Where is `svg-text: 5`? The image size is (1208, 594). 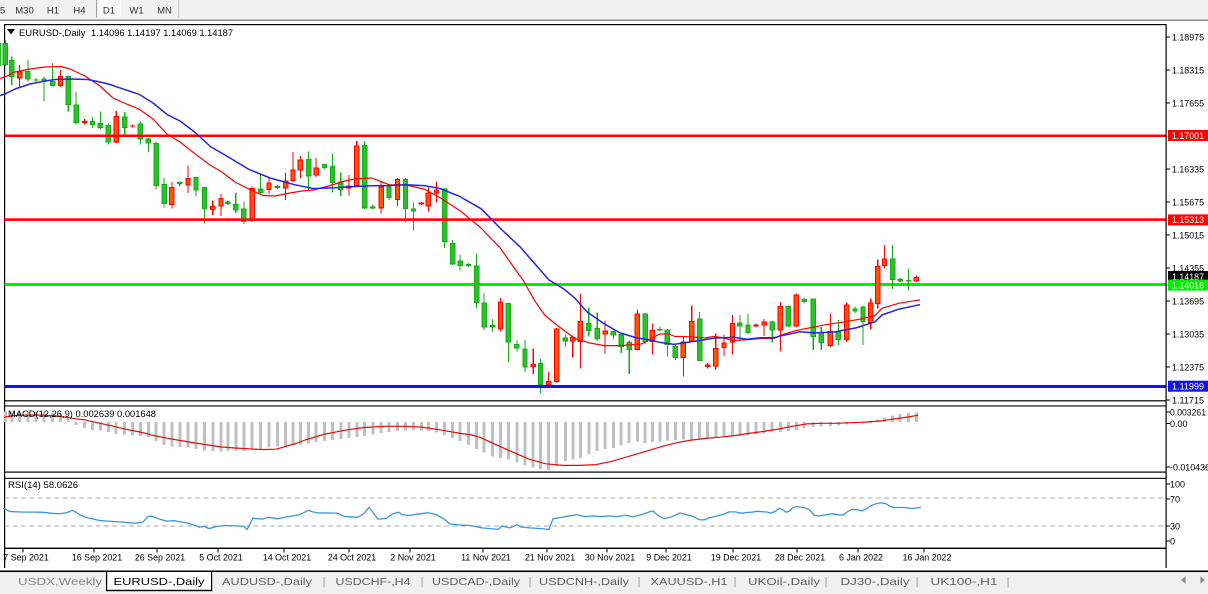
svg-text: 5 is located at coordinates (2, 11).